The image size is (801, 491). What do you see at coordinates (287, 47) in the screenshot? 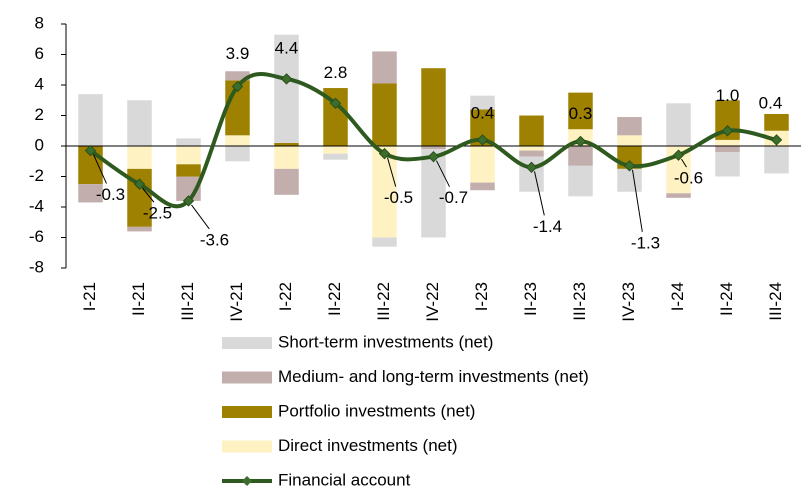
I see `data-label: 4.4` at bounding box center [287, 47].